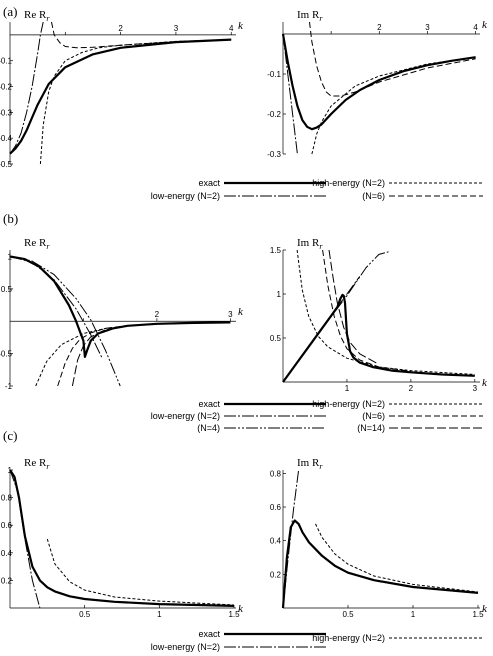 The height and width of the screenshot is (656, 493). What do you see at coordinates (6, 138) in the screenshot?
I see `y-tick-label: -0.4` at bounding box center [6, 138].